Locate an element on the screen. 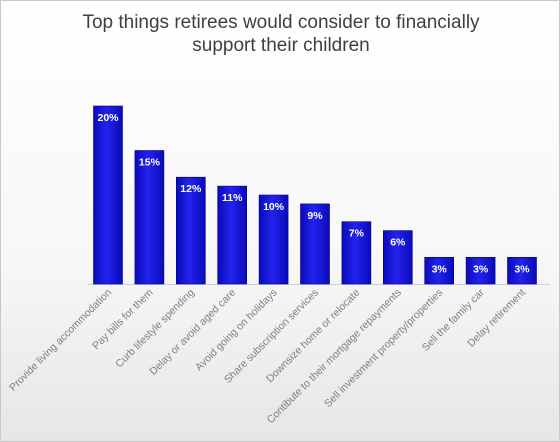  category-label-4: Avoid going on holidays is located at coordinates (236, 330).